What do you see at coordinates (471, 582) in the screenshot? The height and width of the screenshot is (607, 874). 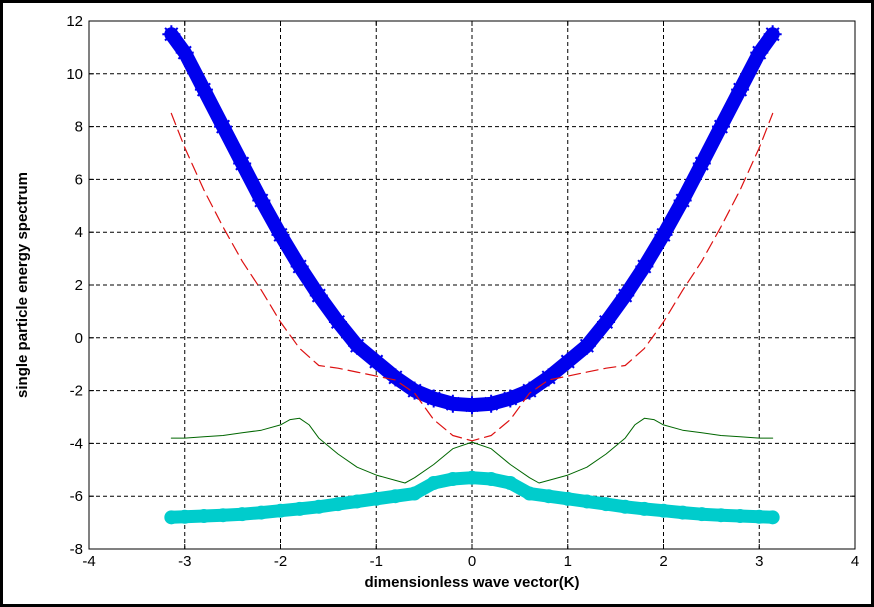 I see `x-axis-title: dimensionless wave vector(K)` at bounding box center [471, 582].